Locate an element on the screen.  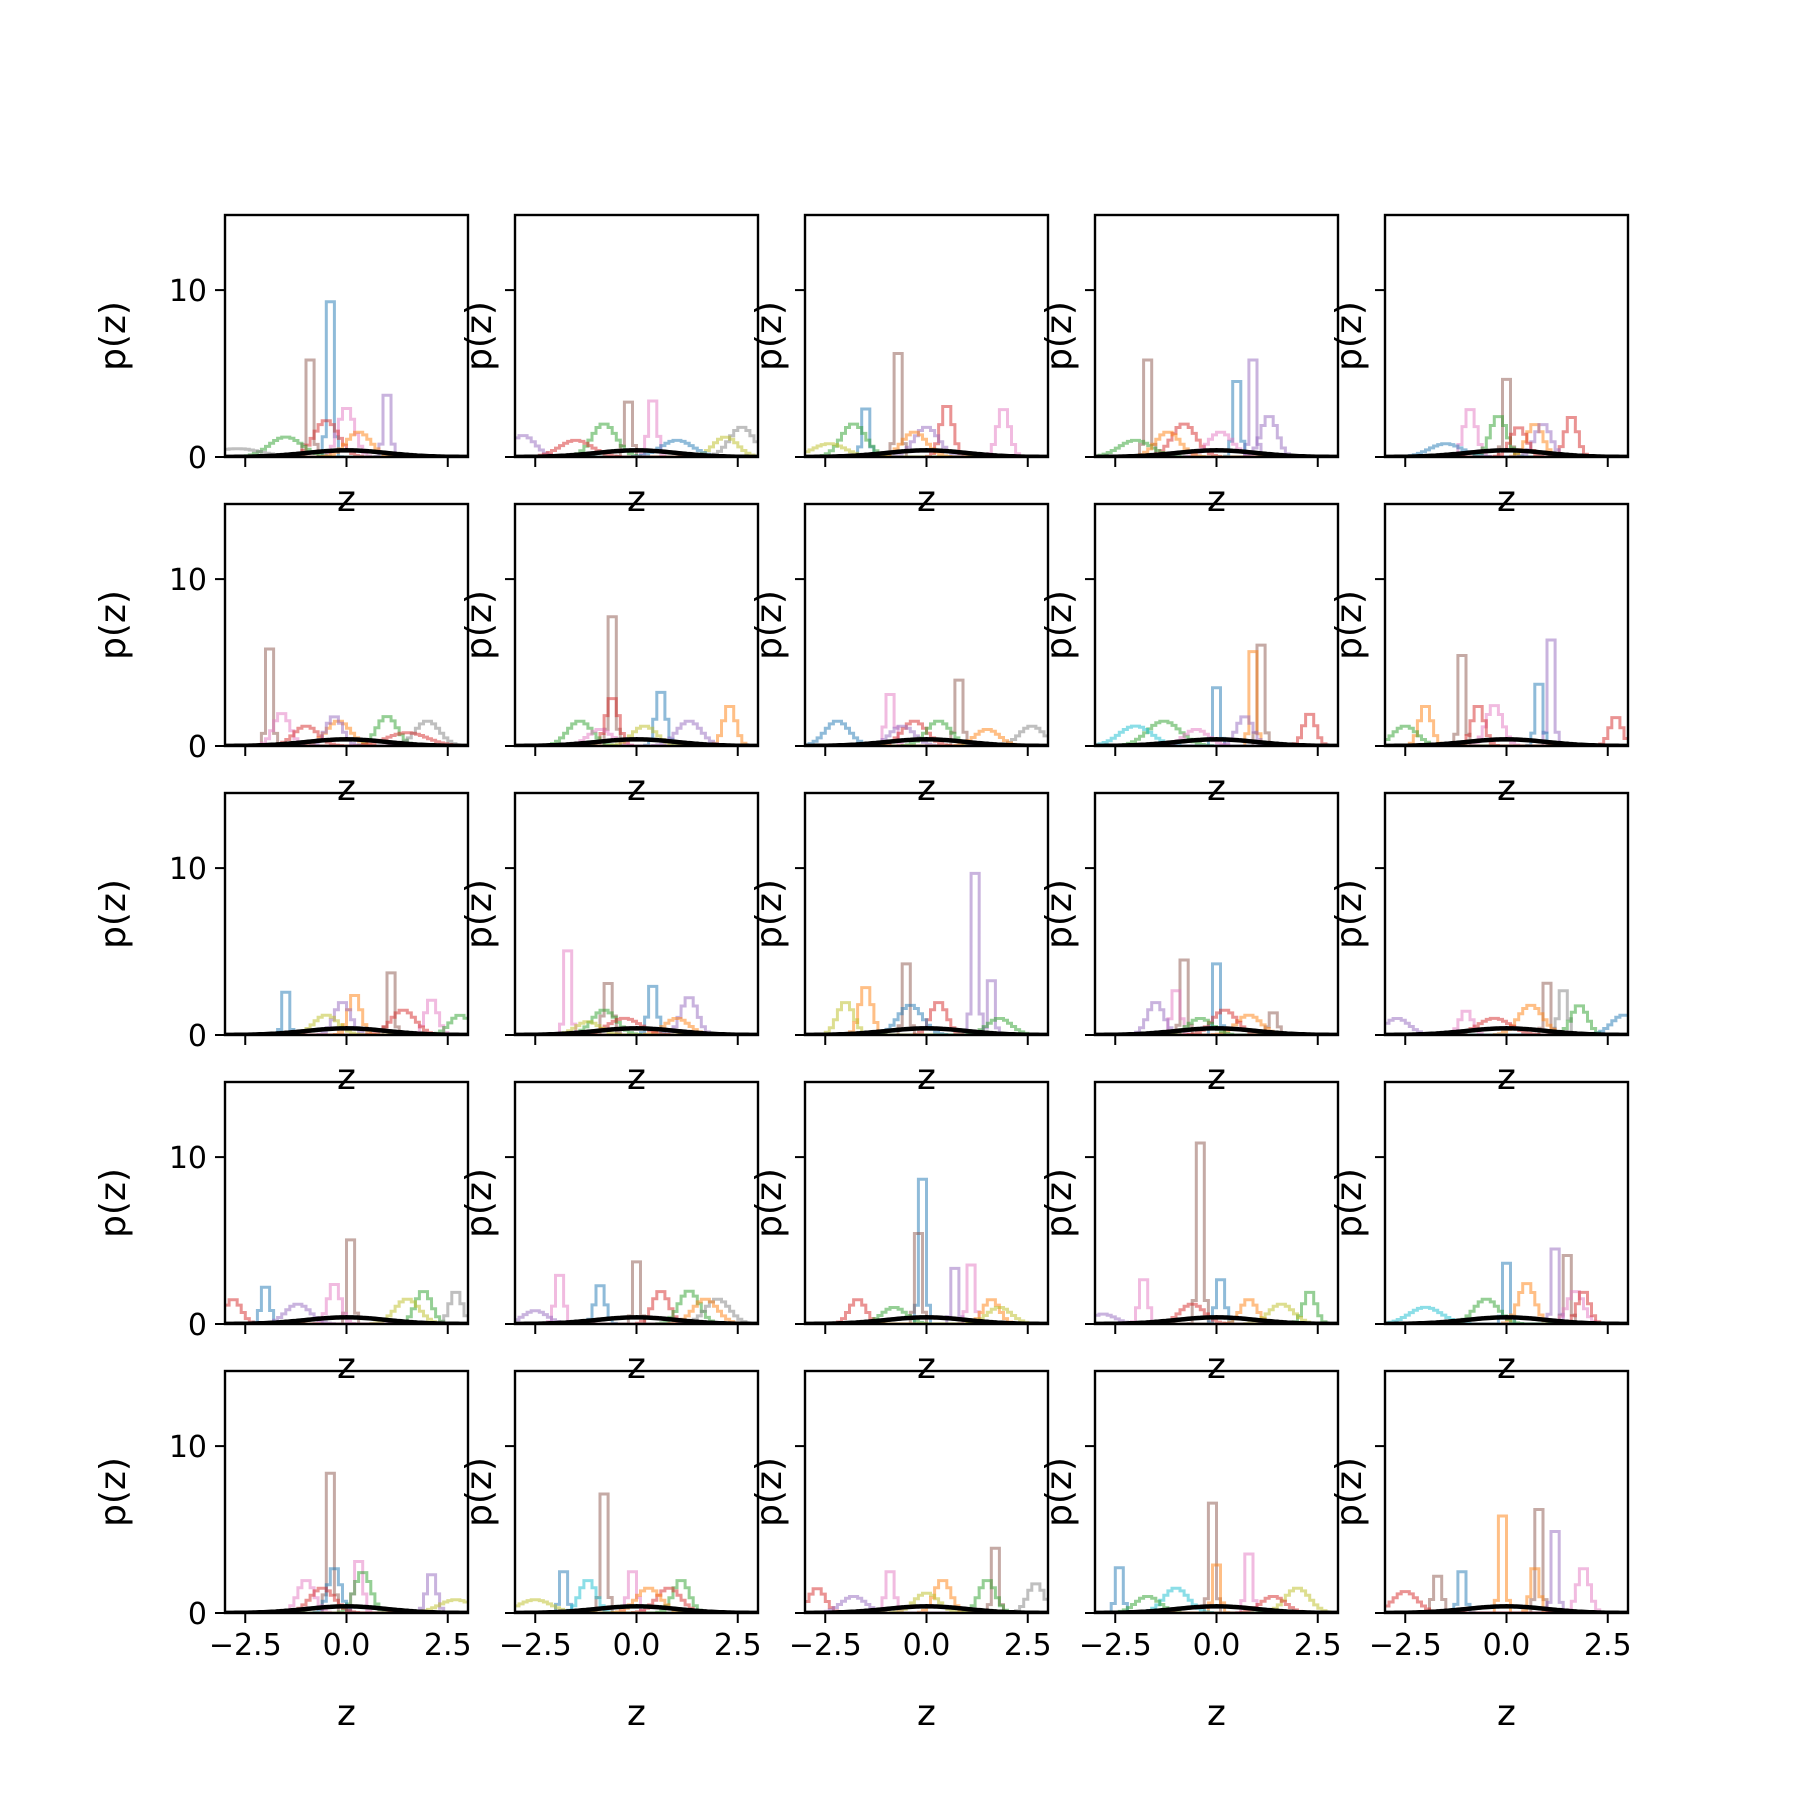
subplot-2-5: z p(z) is located at coordinates (1479, 655).